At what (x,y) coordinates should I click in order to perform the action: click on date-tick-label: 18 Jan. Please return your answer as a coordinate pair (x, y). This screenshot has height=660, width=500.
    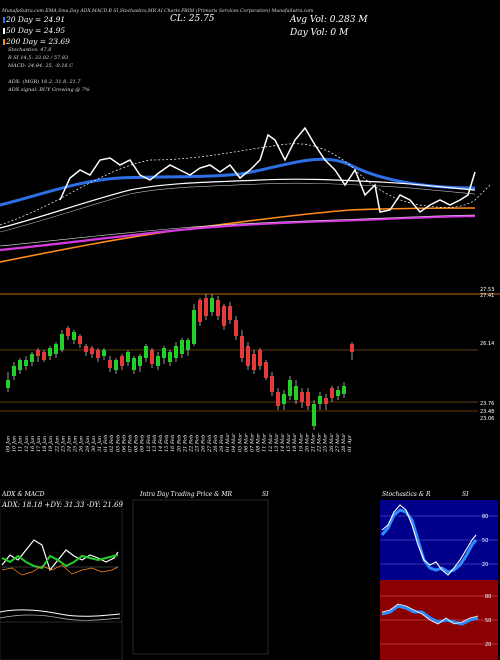
    Looking at the image, I should click on (45, 444).